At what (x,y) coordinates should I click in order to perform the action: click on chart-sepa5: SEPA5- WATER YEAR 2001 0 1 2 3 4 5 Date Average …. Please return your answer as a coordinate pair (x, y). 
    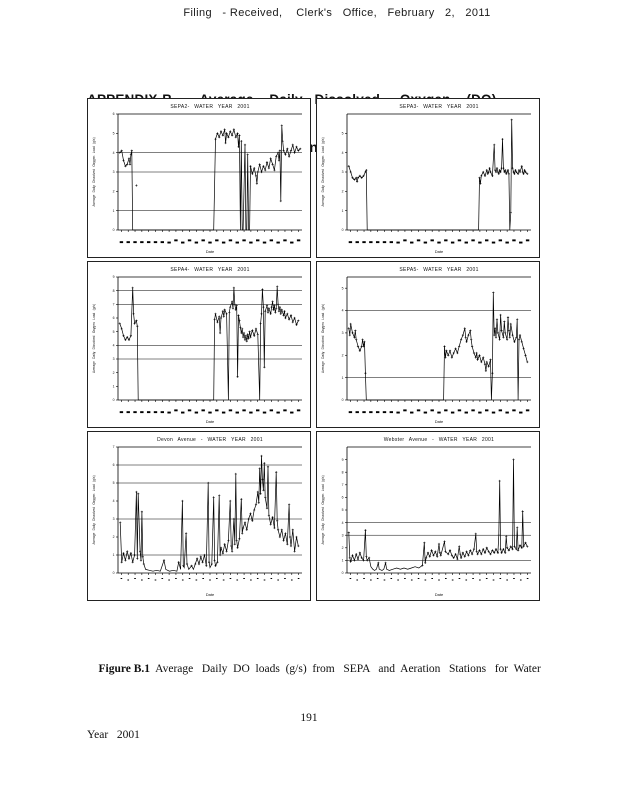
    Looking at the image, I should click on (428, 344).